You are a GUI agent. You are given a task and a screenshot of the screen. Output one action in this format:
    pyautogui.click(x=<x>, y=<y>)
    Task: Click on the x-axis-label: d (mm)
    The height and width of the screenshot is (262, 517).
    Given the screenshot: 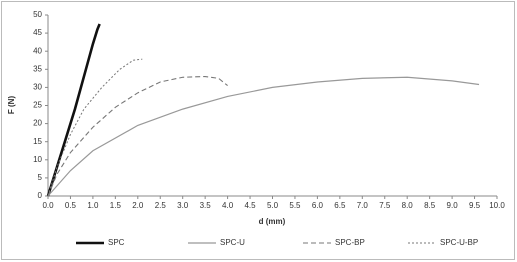 What is the action you would take?
    pyautogui.click(x=272, y=221)
    